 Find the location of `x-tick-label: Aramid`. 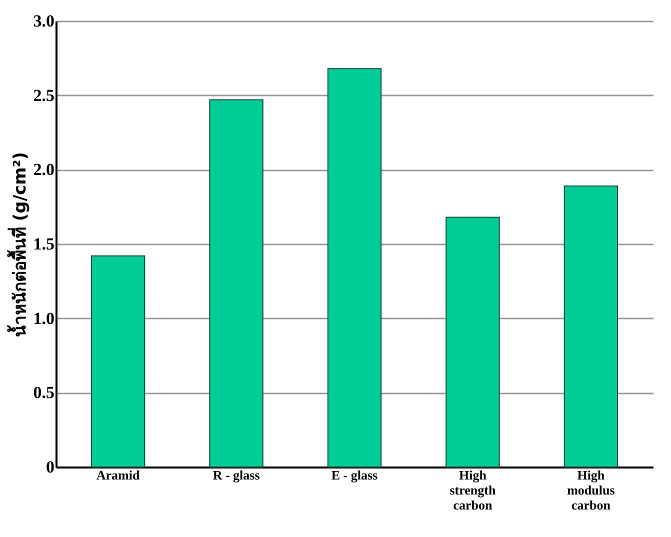

x-tick-label: Aramid is located at coordinates (118, 475).